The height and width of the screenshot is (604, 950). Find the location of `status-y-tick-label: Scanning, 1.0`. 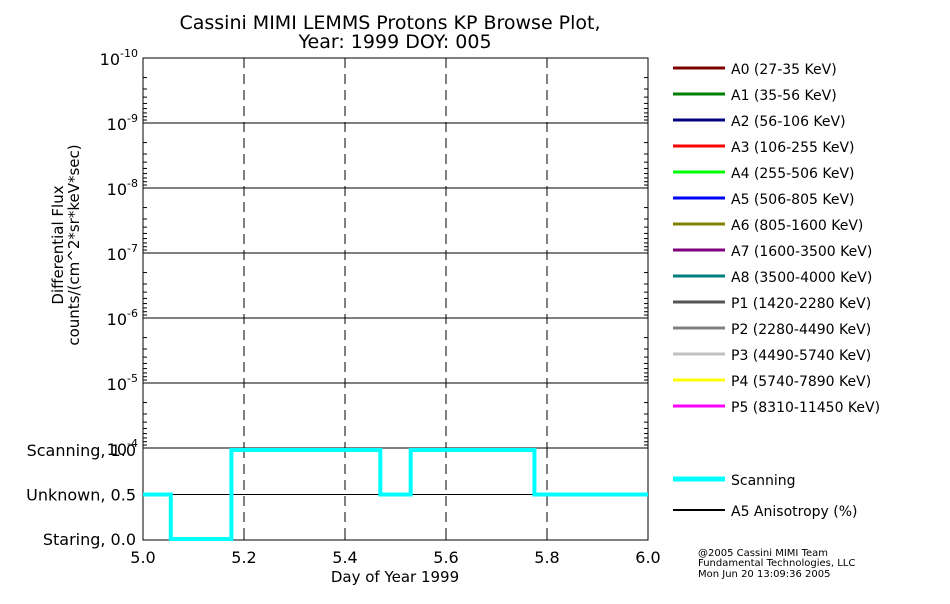

status-y-tick-label: Scanning, 1.0 is located at coordinates (81, 450).